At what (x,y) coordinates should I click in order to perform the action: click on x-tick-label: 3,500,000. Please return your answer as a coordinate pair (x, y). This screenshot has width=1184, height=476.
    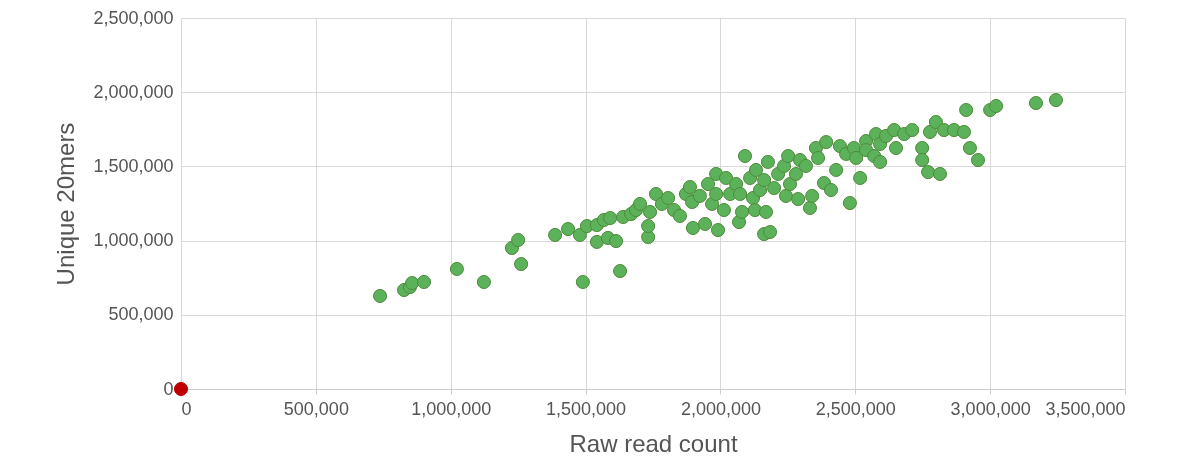
    Looking at the image, I should click on (1085, 408).